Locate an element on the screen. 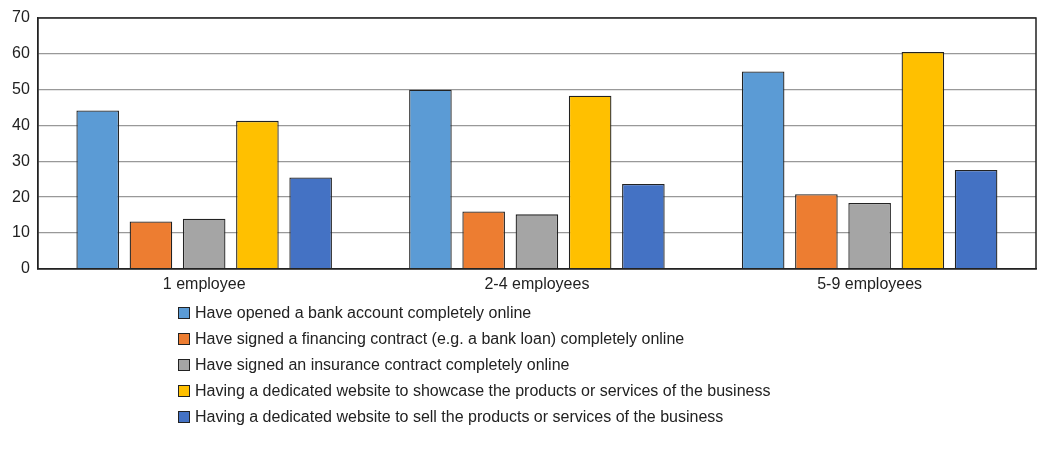 Image resolution: width=1038 pixels, height=458 pixels. x-tick-label: 1 employee is located at coordinates (204, 283).